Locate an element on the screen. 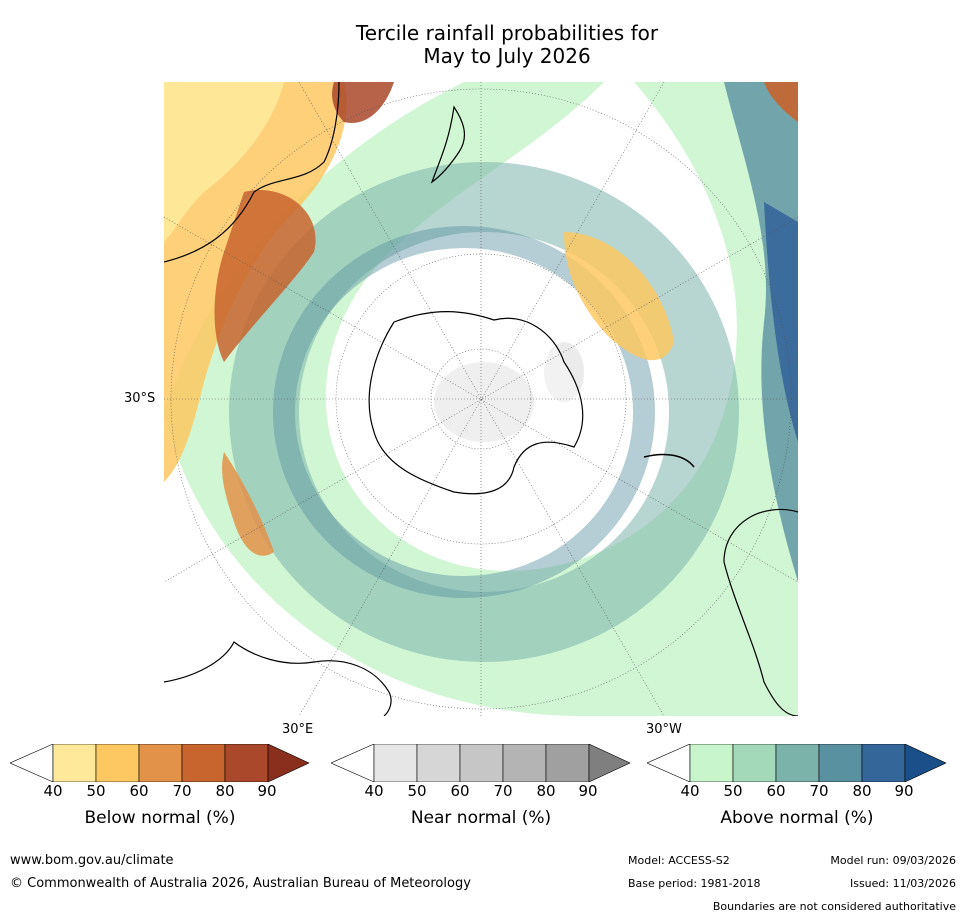 The height and width of the screenshot is (919, 965). below-normal-southern-australia is located at coordinates (265, 276).